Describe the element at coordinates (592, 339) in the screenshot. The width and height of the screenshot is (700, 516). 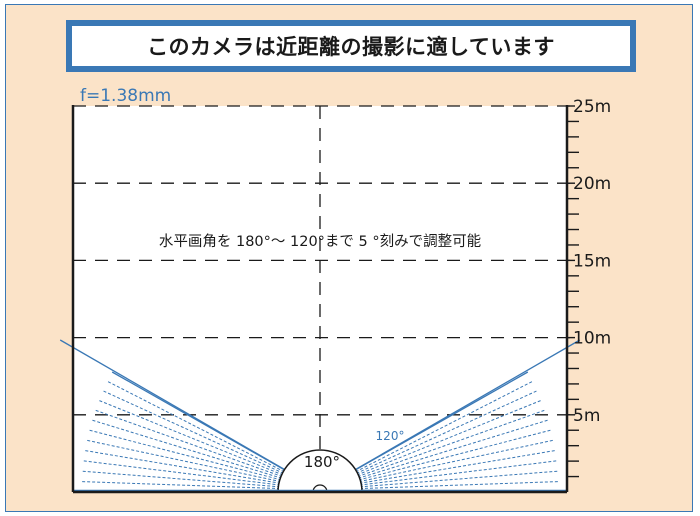
I see `distance-label-10m: 10m` at that location.